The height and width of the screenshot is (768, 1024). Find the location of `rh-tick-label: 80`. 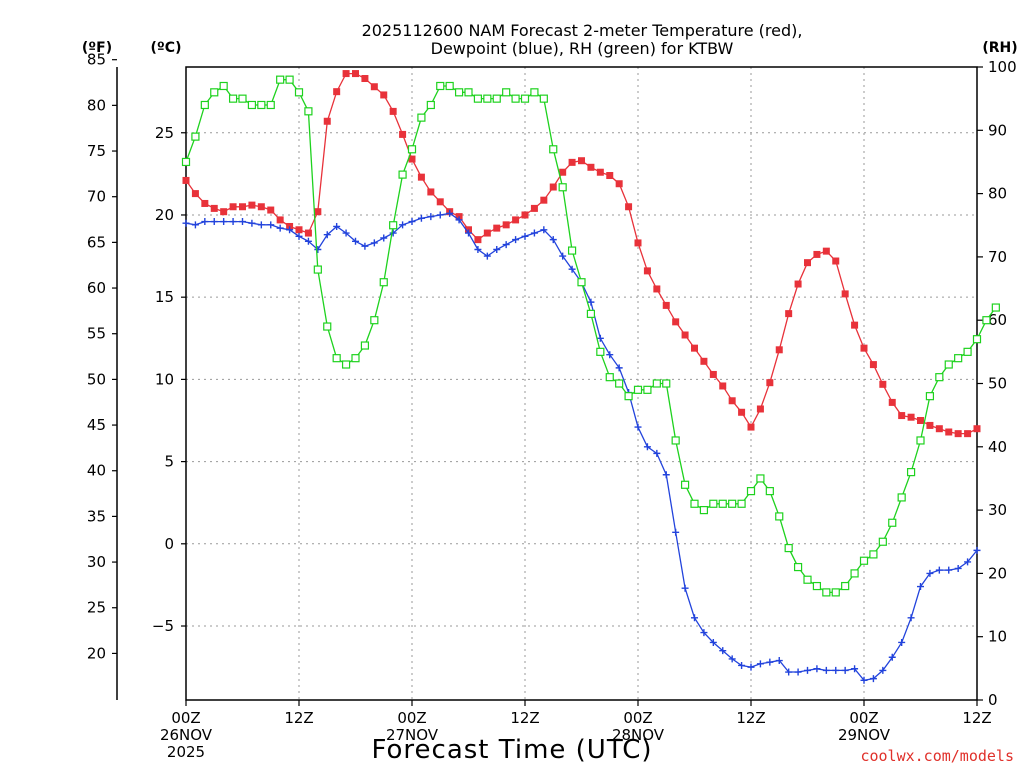

rh-tick-label: 80 is located at coordinates (997, 194).